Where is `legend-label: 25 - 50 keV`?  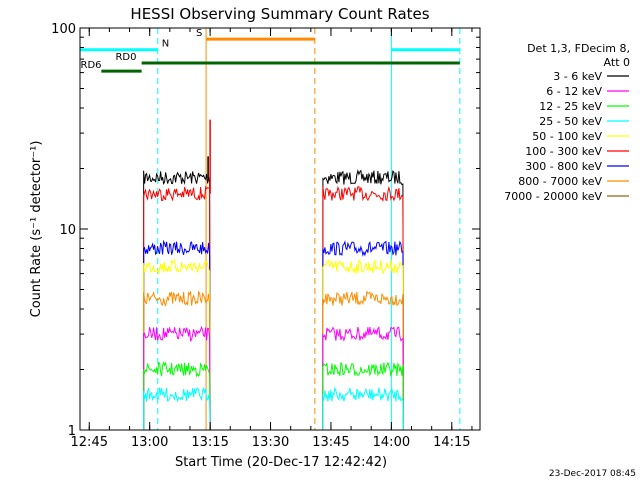 legend-label: 25 - 50 keV is located at coordinates (570, 121).